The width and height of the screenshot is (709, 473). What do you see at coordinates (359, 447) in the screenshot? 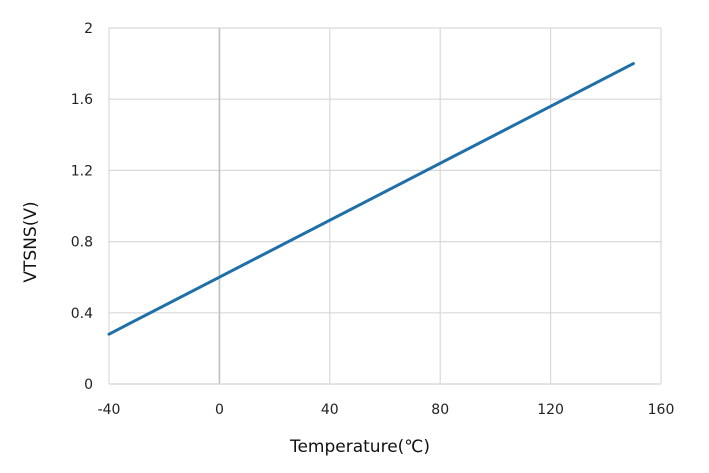
I see `x-axis-title: Temperature(℃)` at bounding box center [359, 447].